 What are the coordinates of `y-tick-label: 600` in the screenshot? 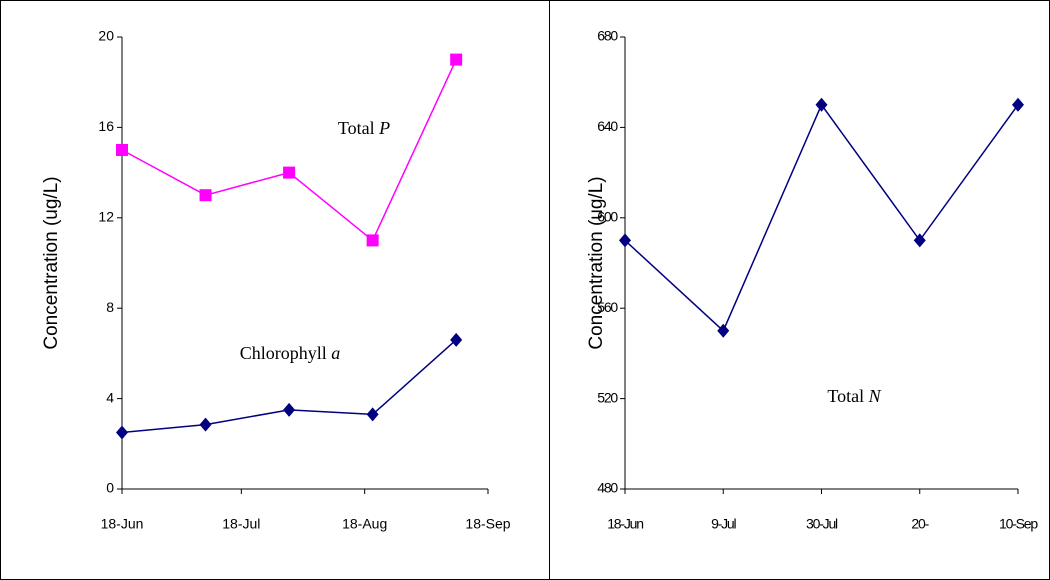 It's located at (607, 217).